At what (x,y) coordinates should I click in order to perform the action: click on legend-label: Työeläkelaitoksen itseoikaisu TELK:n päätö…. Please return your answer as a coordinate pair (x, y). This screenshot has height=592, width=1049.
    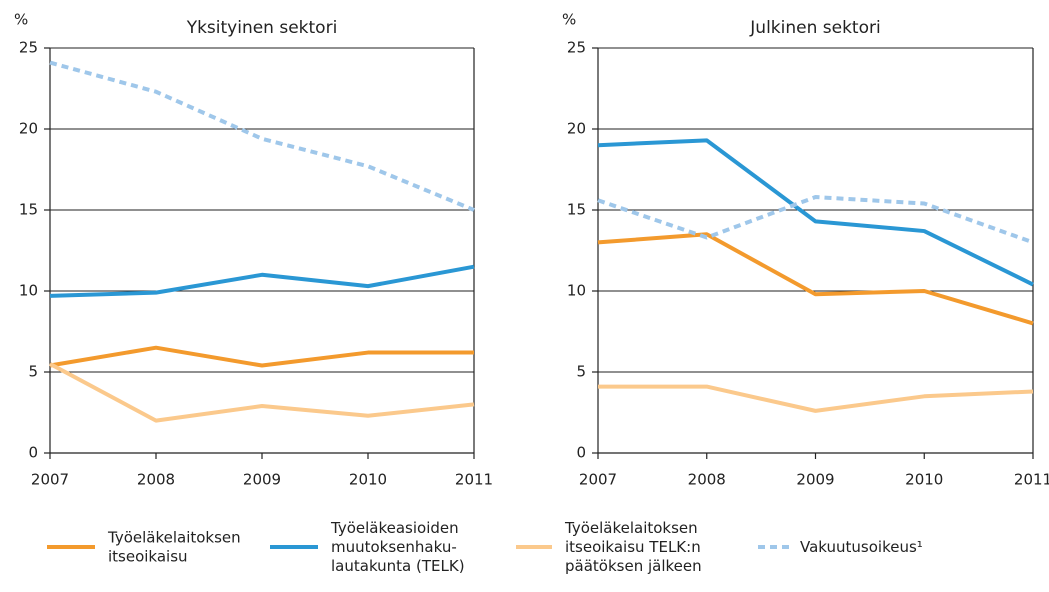
    Looking at the image, I should click on (633, 547).